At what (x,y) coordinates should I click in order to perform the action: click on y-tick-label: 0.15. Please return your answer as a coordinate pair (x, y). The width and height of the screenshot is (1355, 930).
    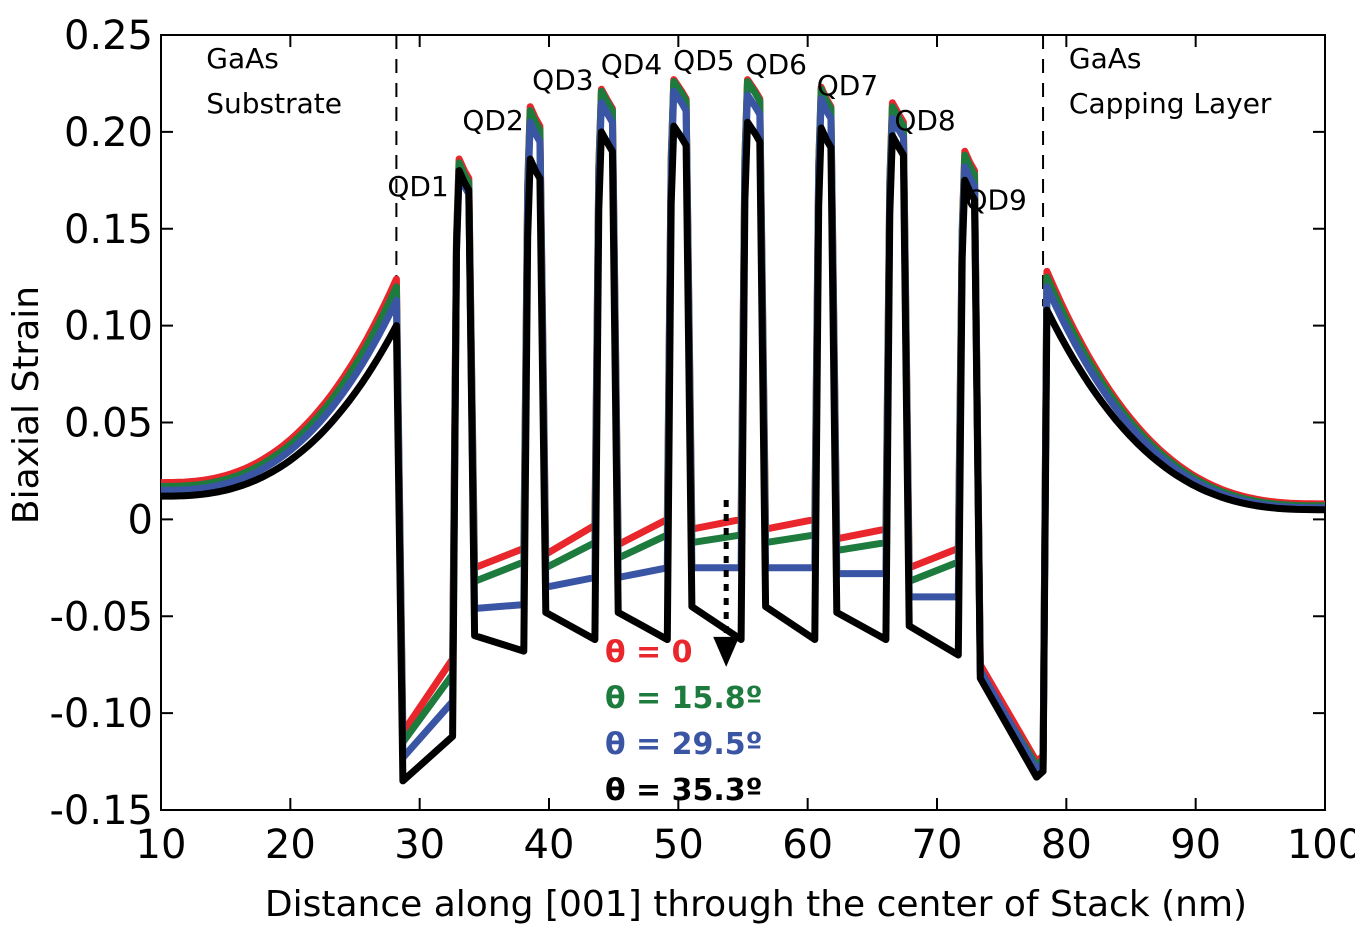
    Looking at the image, I should click on (108, 230).